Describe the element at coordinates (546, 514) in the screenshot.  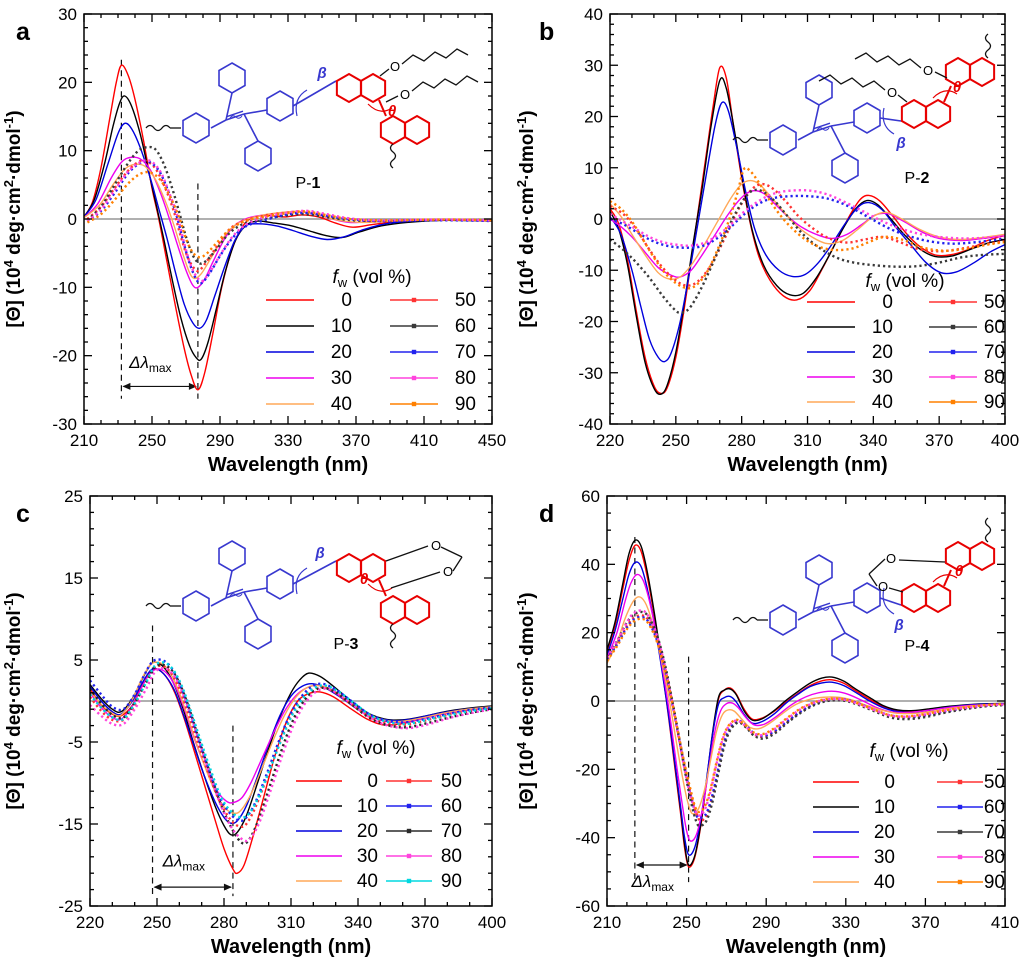
I see `panel-letter: d` at that location.